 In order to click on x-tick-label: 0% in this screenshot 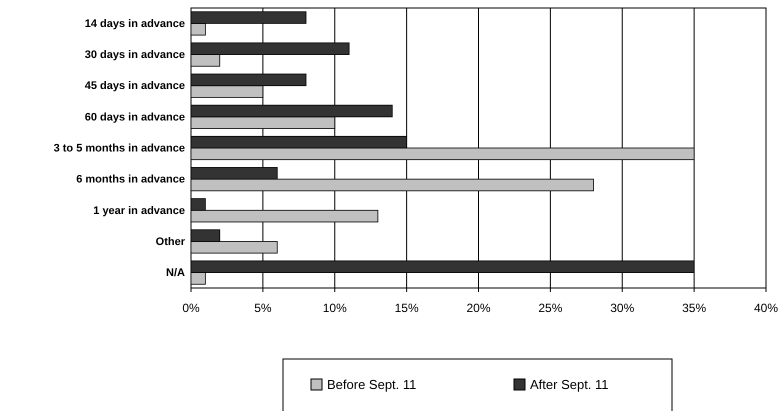, I will do `click(191, 307)`.